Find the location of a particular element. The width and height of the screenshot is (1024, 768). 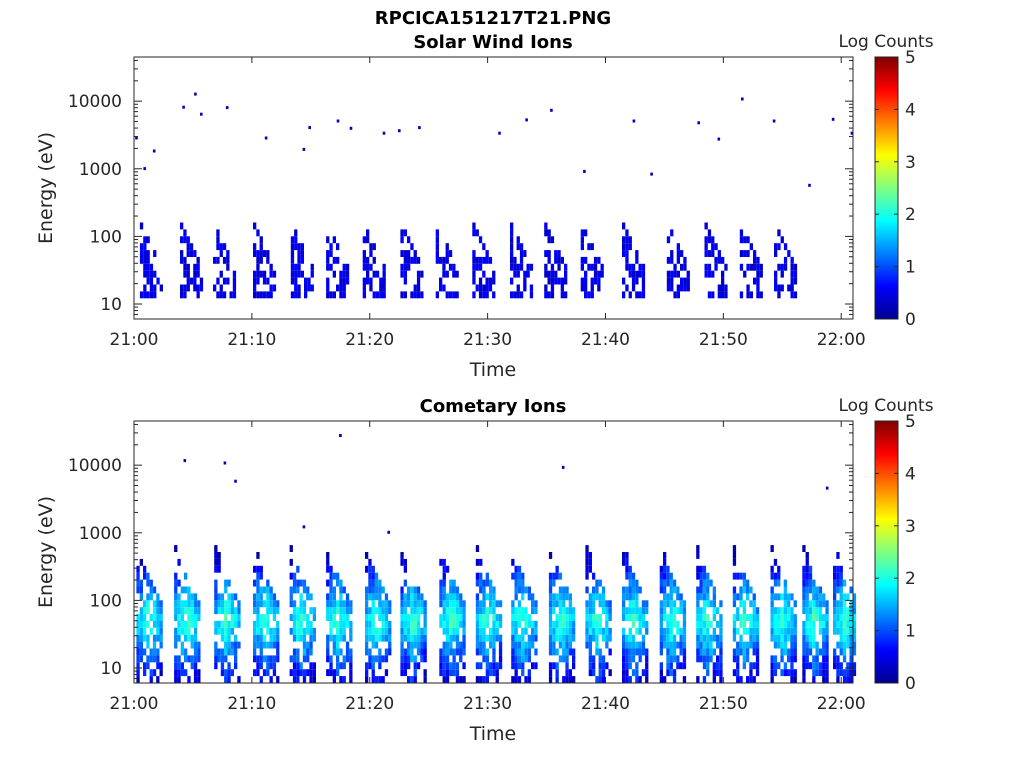

x-tick-label: 21:10 is located at coordinates (251, 704).